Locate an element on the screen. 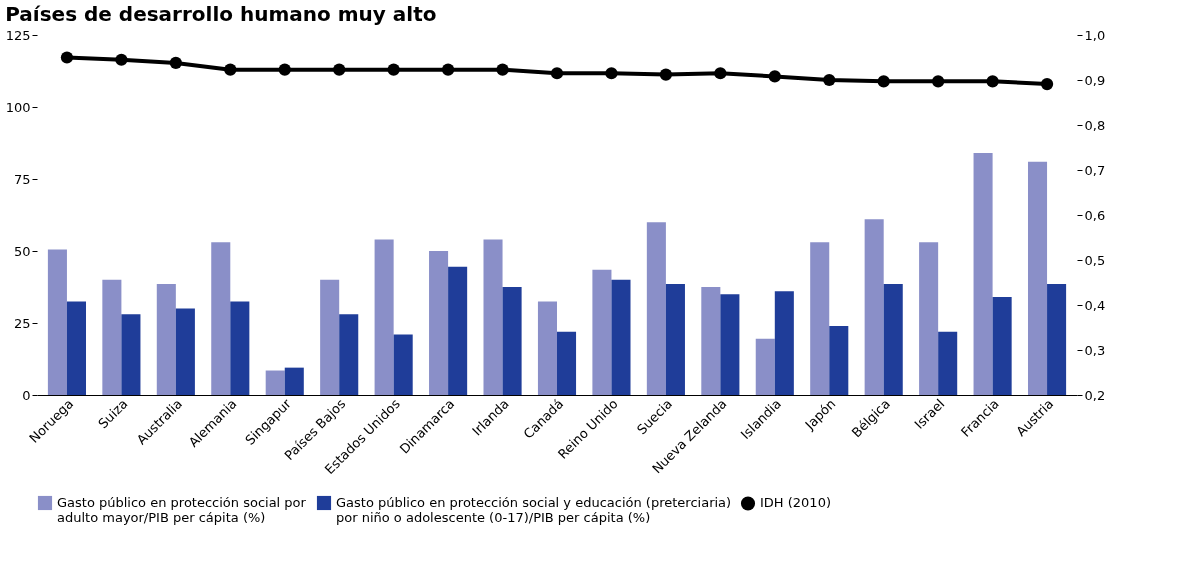 Image resolution: width=1194 pixels, height=583 pixels. y2-tick-label: 0,9 is located at coordinates (1095, 80).